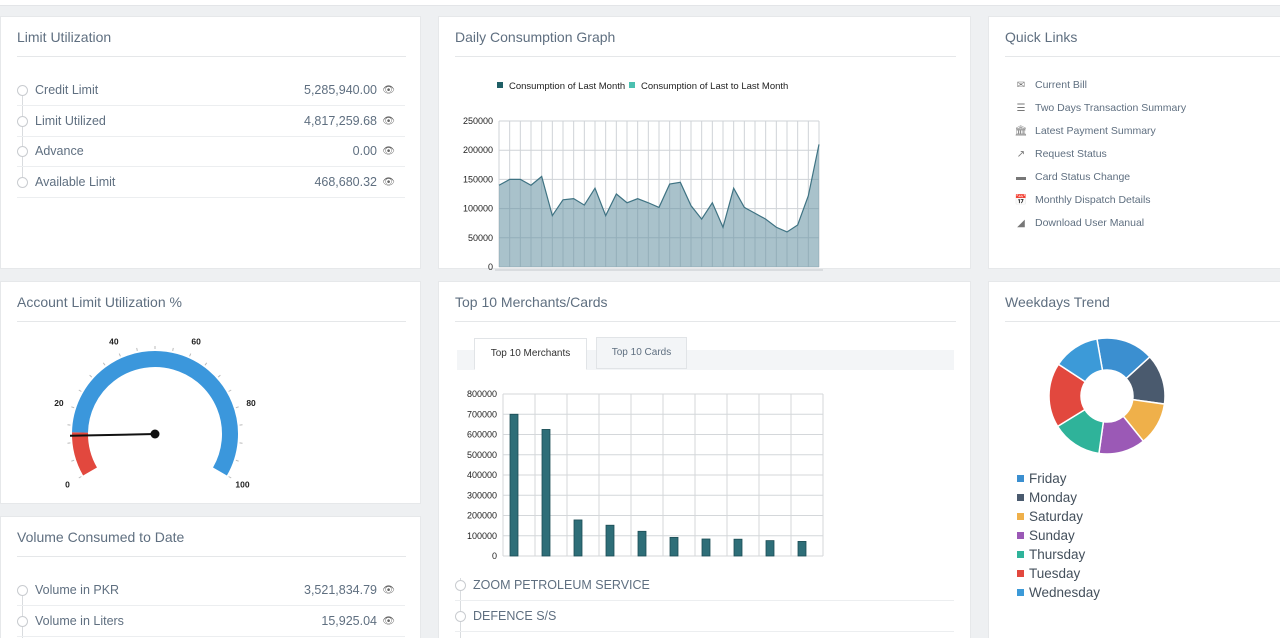  What do you see at coordinates (1056, 516) in the screenshot?
I see `legend-label: Saturday` at bounding box center [1056, 516].